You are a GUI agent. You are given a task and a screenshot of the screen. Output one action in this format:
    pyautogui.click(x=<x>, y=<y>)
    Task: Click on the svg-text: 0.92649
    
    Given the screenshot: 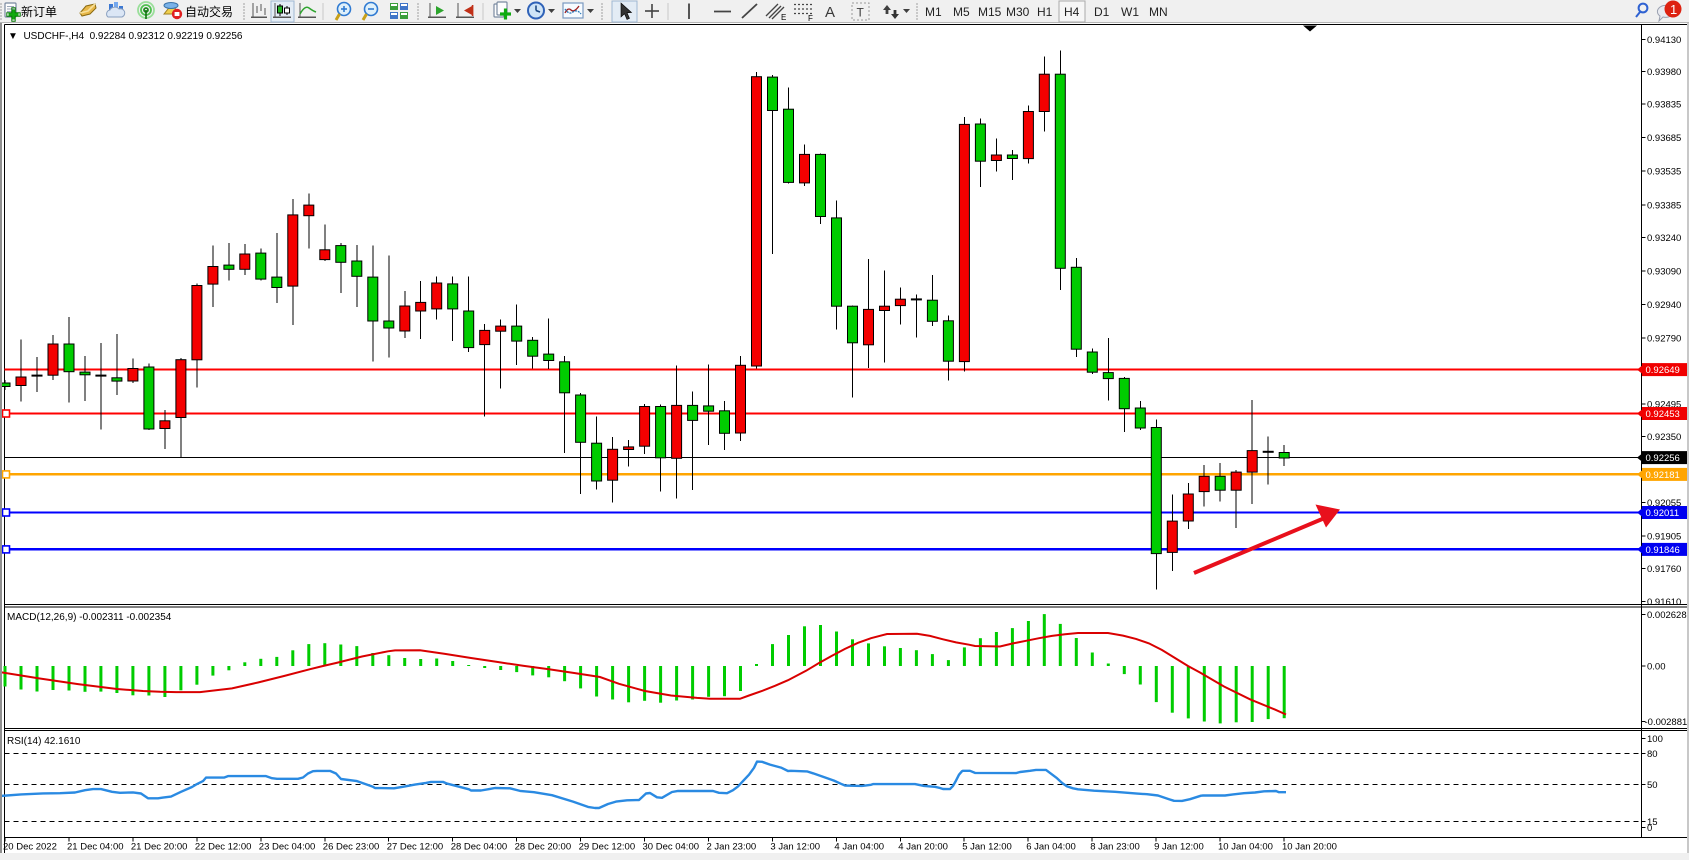 What is the action you would take?
    pyautogui.click(x=1663, y=370)
    